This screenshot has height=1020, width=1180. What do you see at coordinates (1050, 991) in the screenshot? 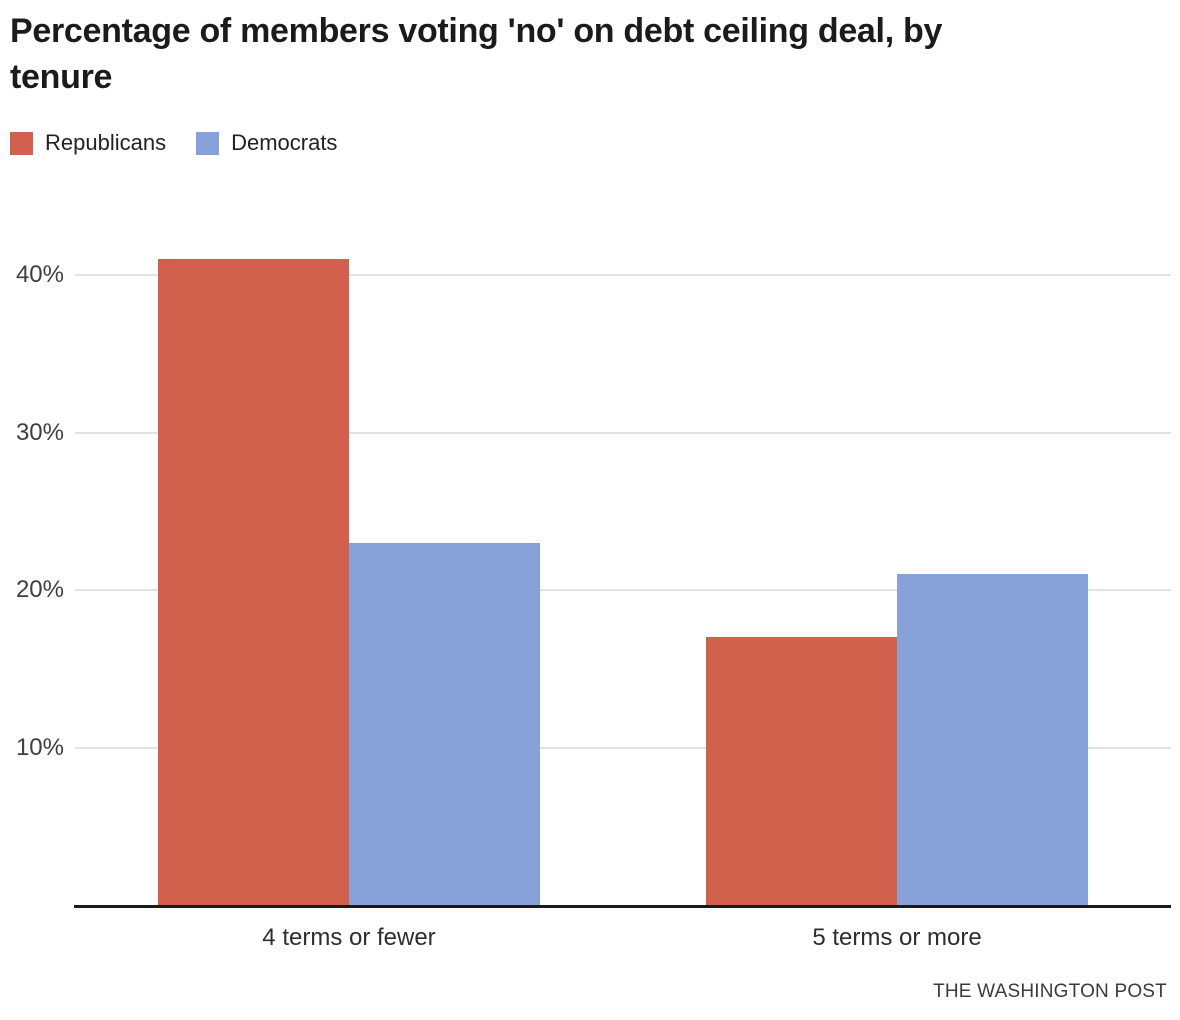
I see `source-credit: THE WASHINGTON POST` at bounding box center [1050, 991].